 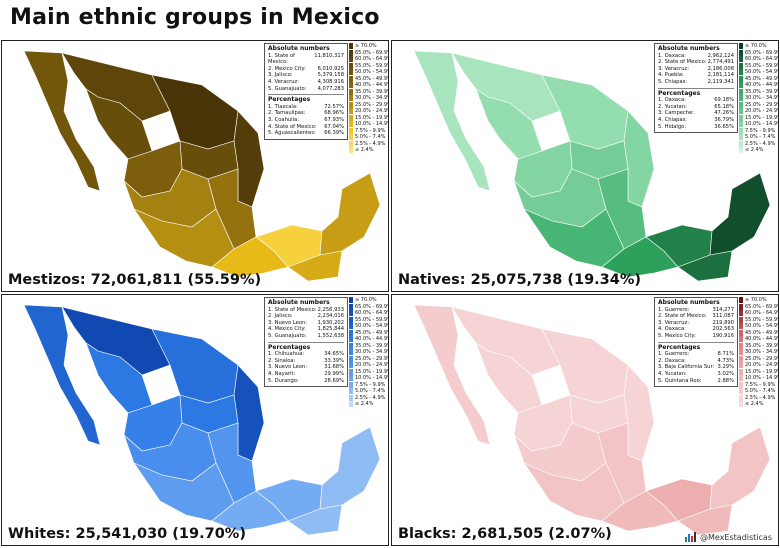 I want to click on row-label: 4. Nayarit:, so click(x=282, y=373).